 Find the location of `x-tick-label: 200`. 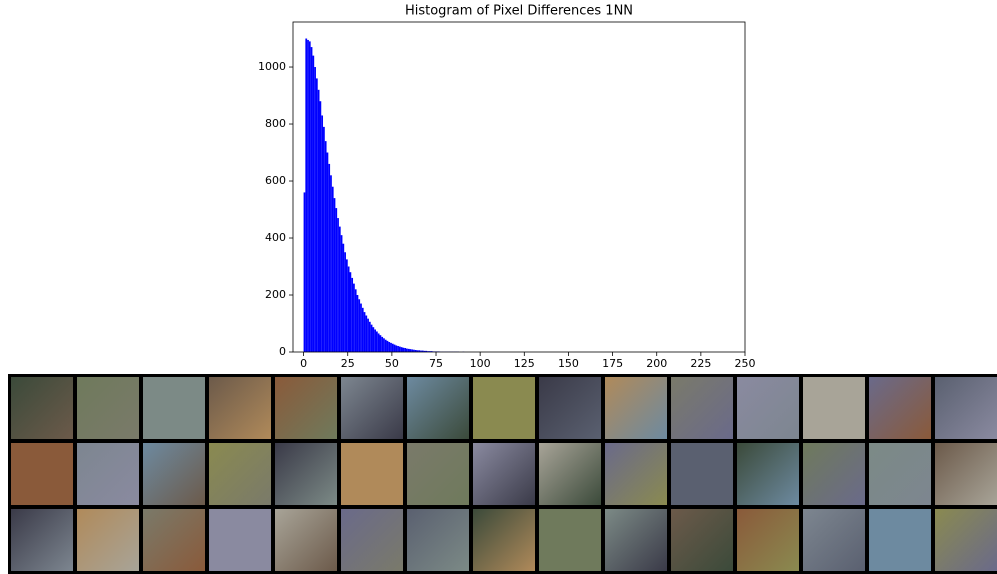

x-tick-label: 200 is located at coordinates (656, 363).